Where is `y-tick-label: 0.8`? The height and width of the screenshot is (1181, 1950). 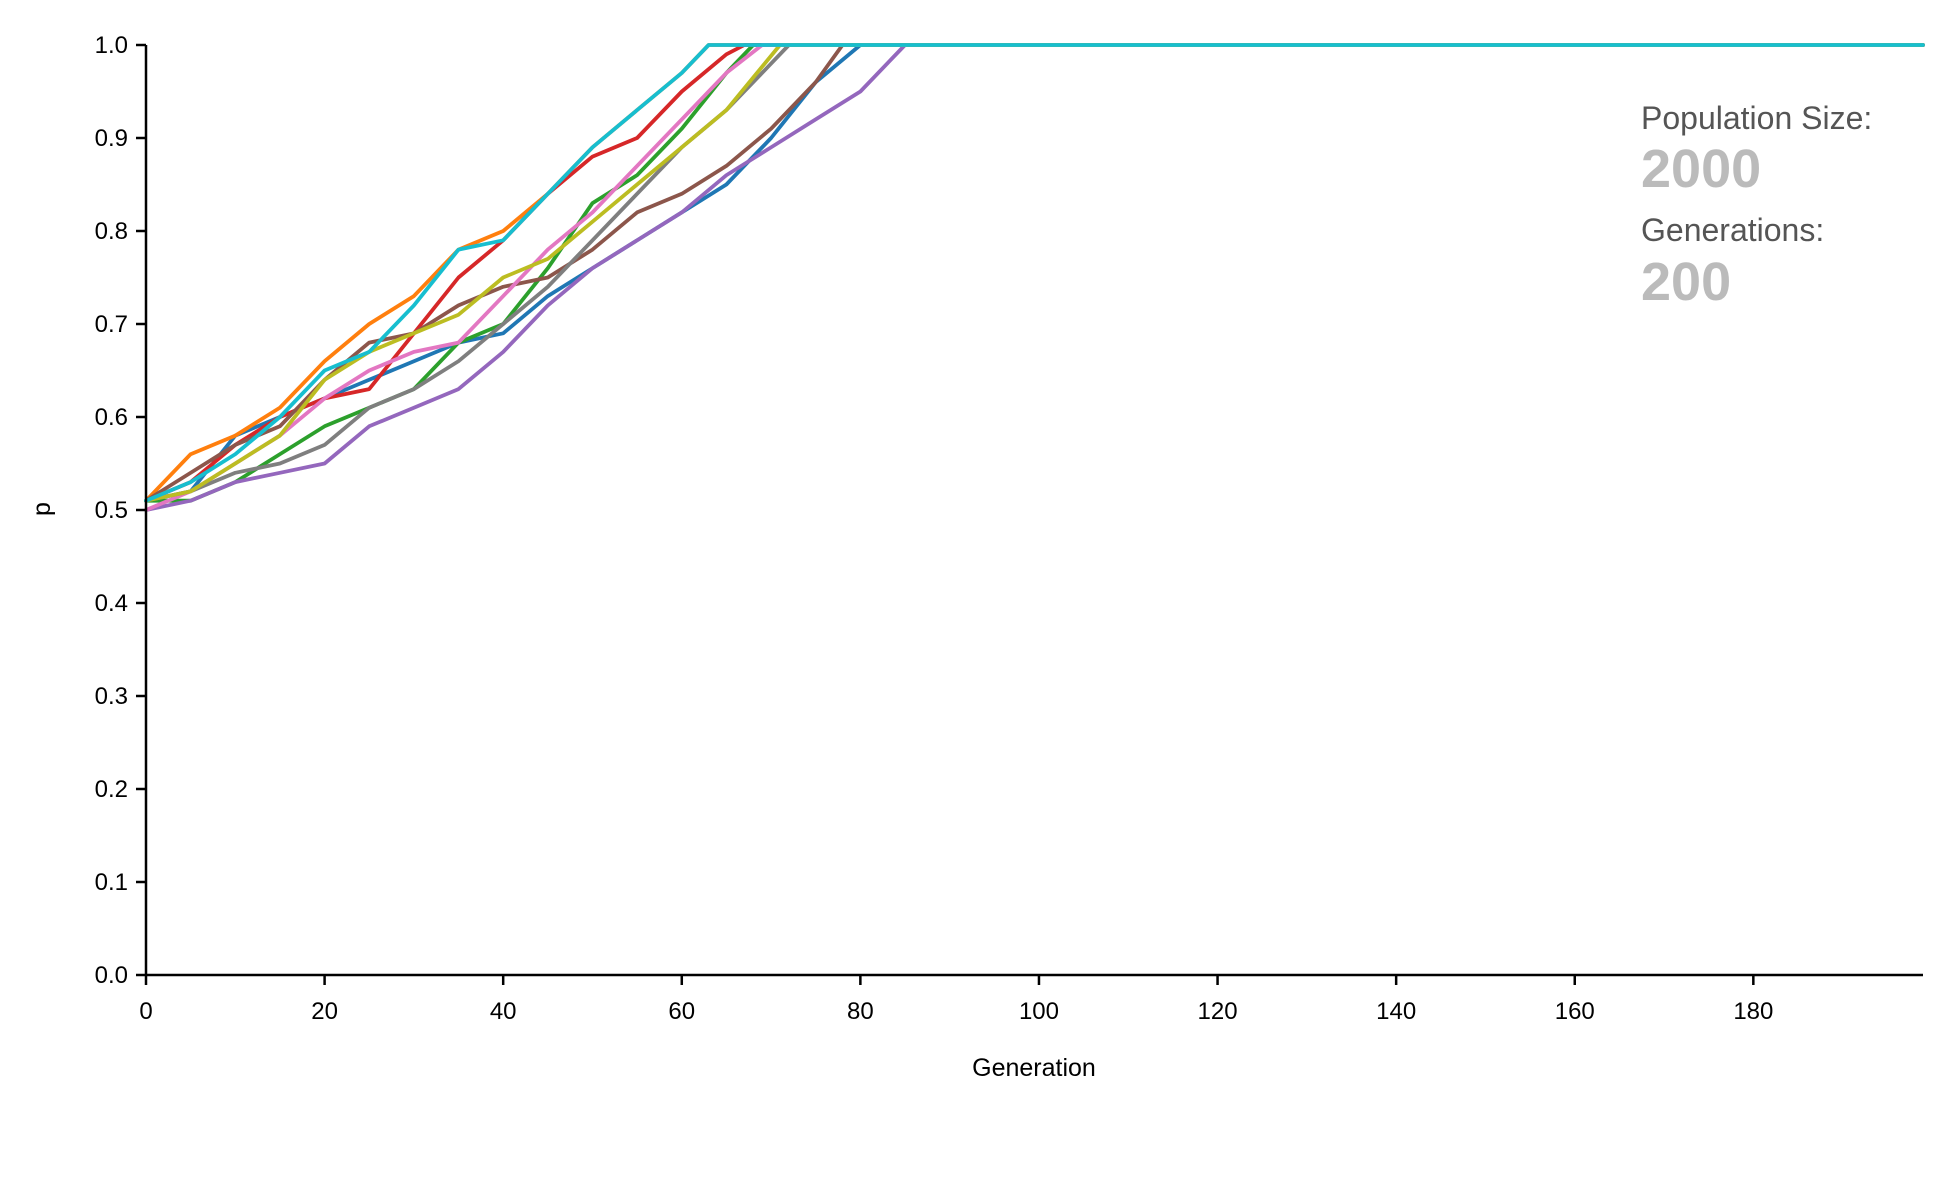 y-tick-label: 0.8 is located at coordinates (111, 231).